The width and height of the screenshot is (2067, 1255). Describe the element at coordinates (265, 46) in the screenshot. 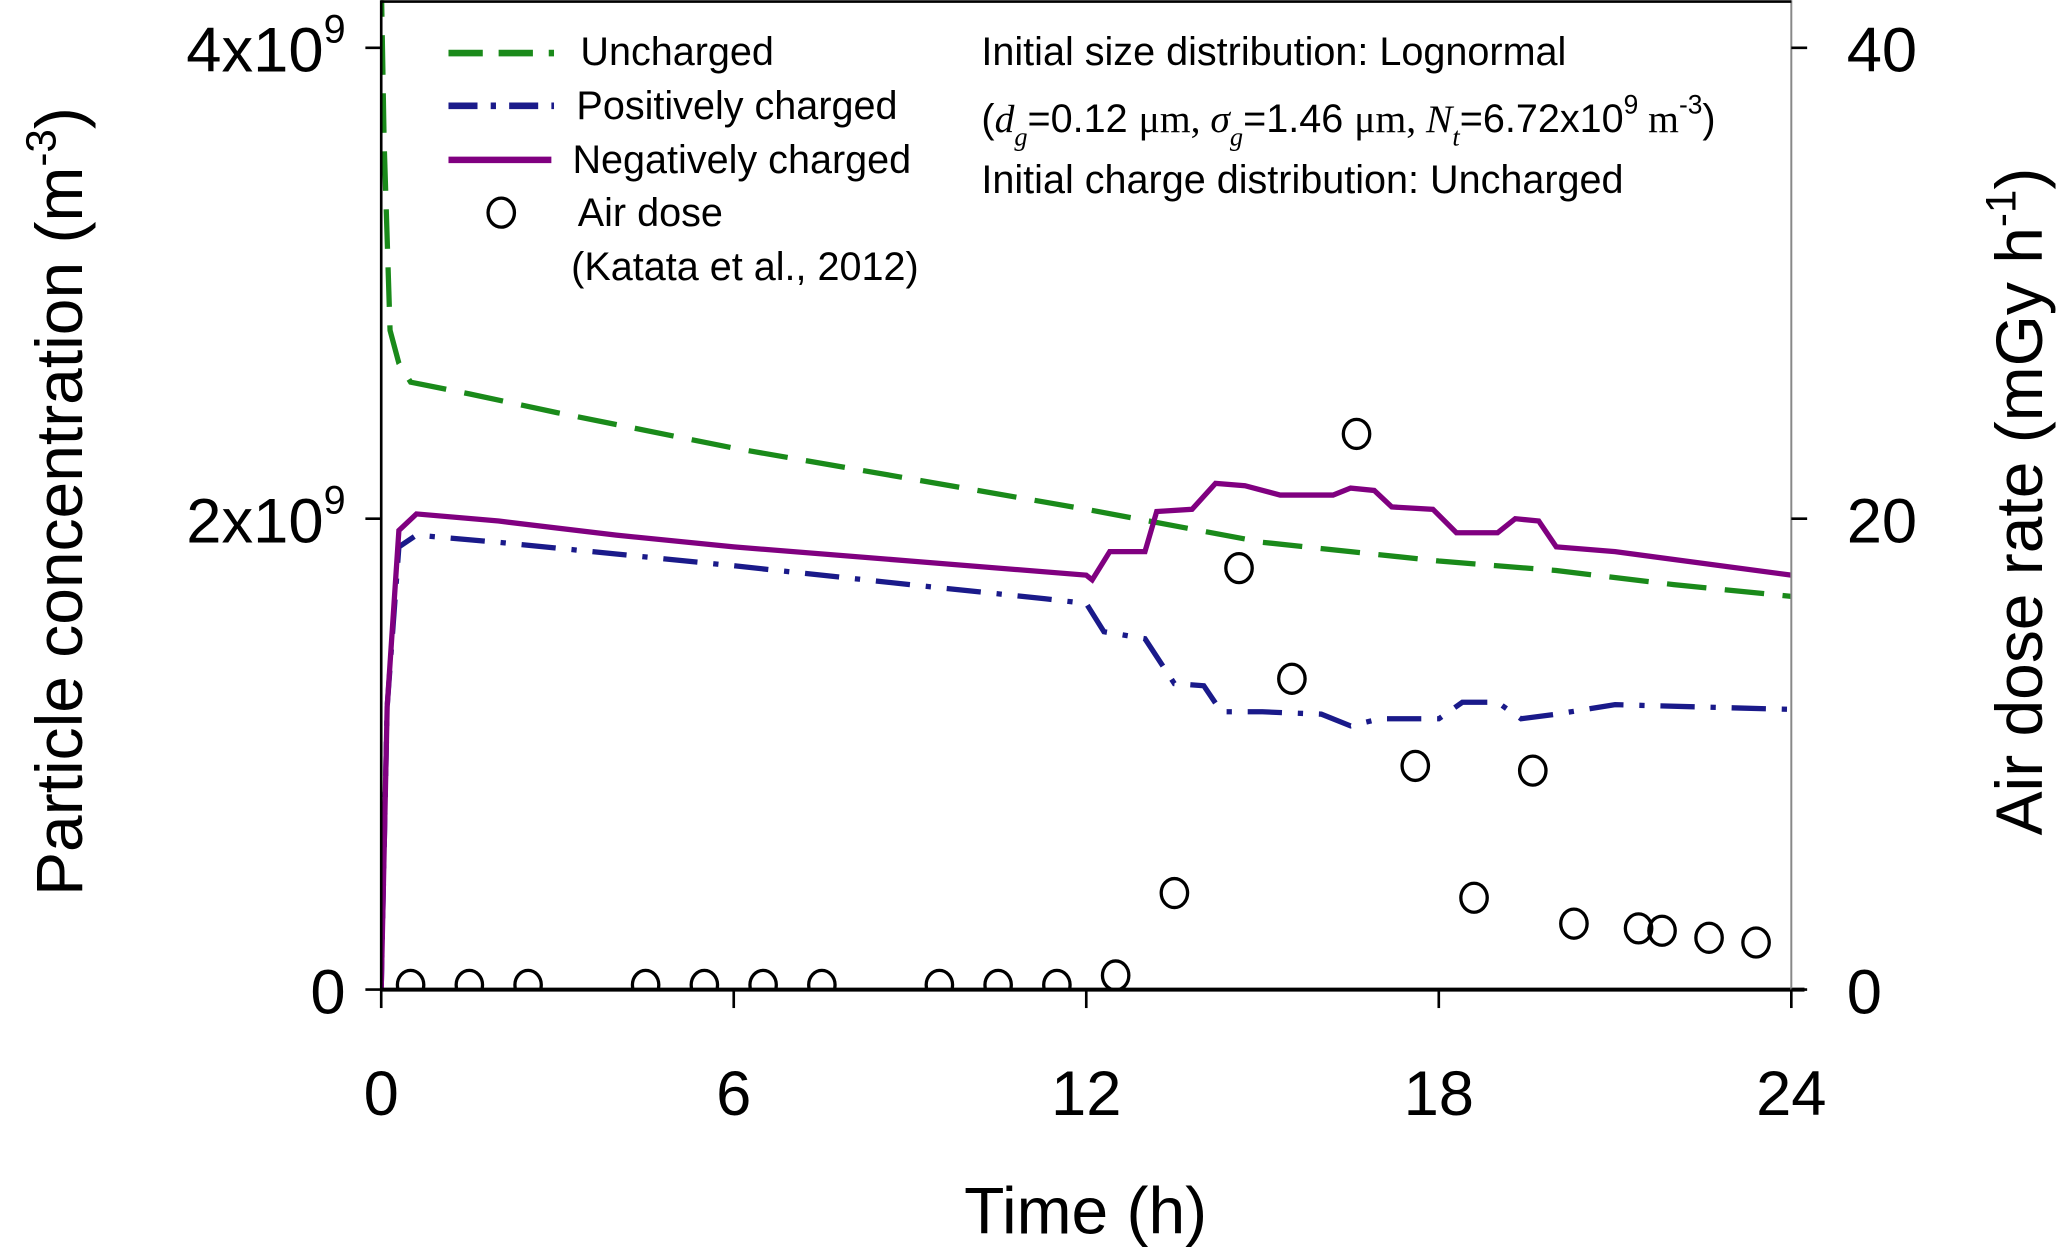

I see `y-left-tick-label: 4x10⁹` at that location.